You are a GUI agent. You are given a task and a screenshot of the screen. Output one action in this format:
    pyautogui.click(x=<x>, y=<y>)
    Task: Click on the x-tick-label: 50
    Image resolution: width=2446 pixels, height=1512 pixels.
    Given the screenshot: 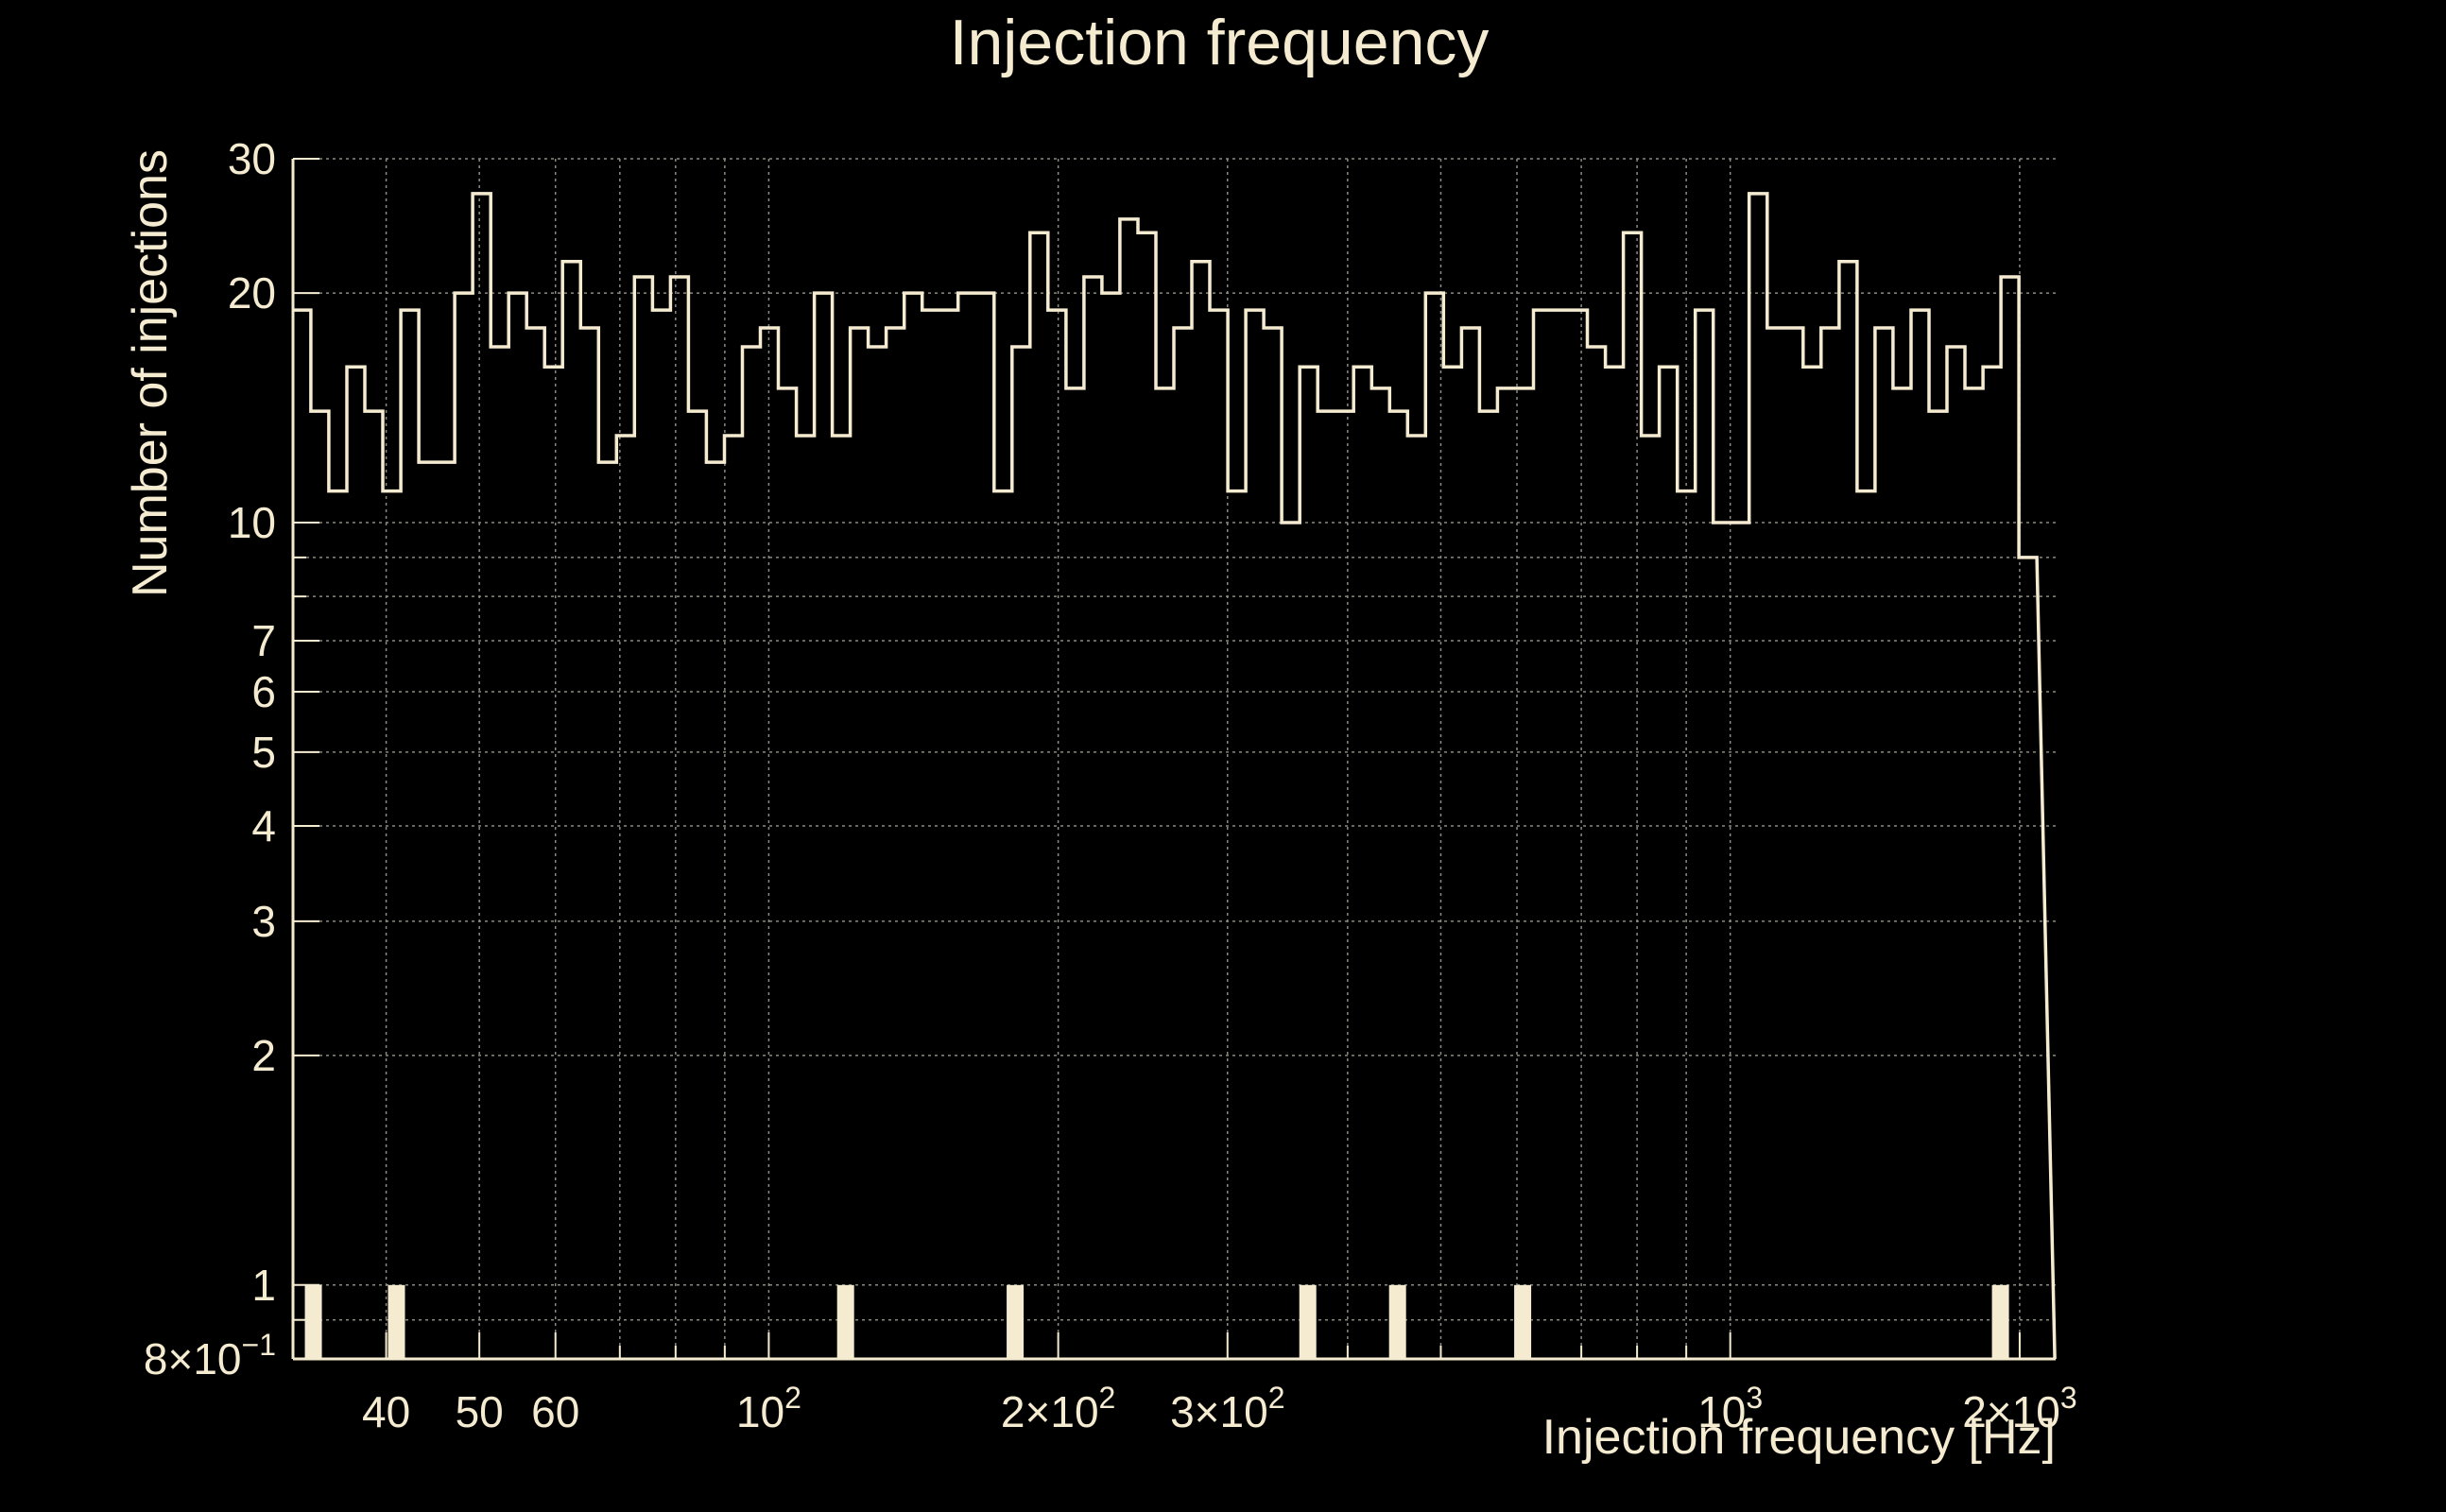 What is the action you would take?
    pyautogui.click(x=480, y=1411)
    